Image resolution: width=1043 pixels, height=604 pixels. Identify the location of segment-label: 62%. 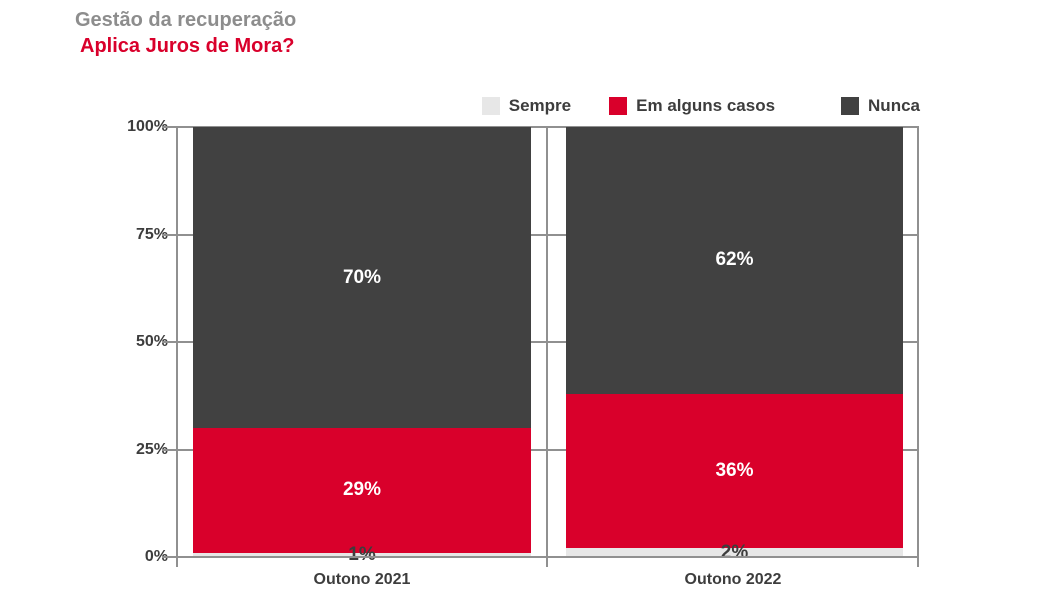
(734, 260).